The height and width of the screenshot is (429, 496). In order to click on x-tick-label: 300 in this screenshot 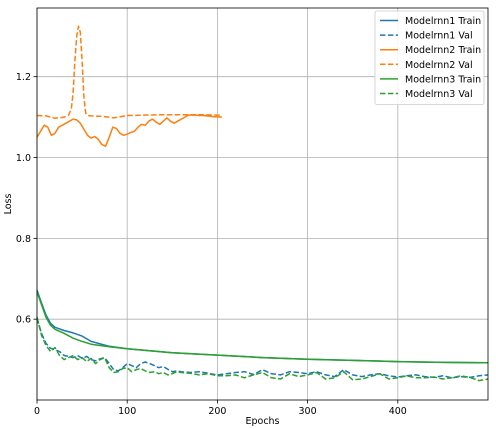, I will do `click(308, 411)`.